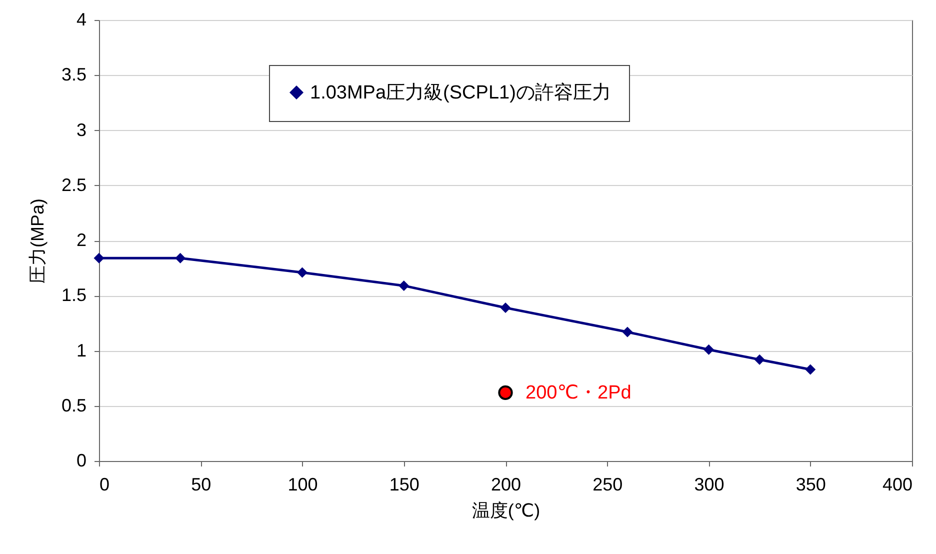  I want to click on legend-label: 1.03MPa圧力級(SCPL1)の許容圧力, so click(460, 93).